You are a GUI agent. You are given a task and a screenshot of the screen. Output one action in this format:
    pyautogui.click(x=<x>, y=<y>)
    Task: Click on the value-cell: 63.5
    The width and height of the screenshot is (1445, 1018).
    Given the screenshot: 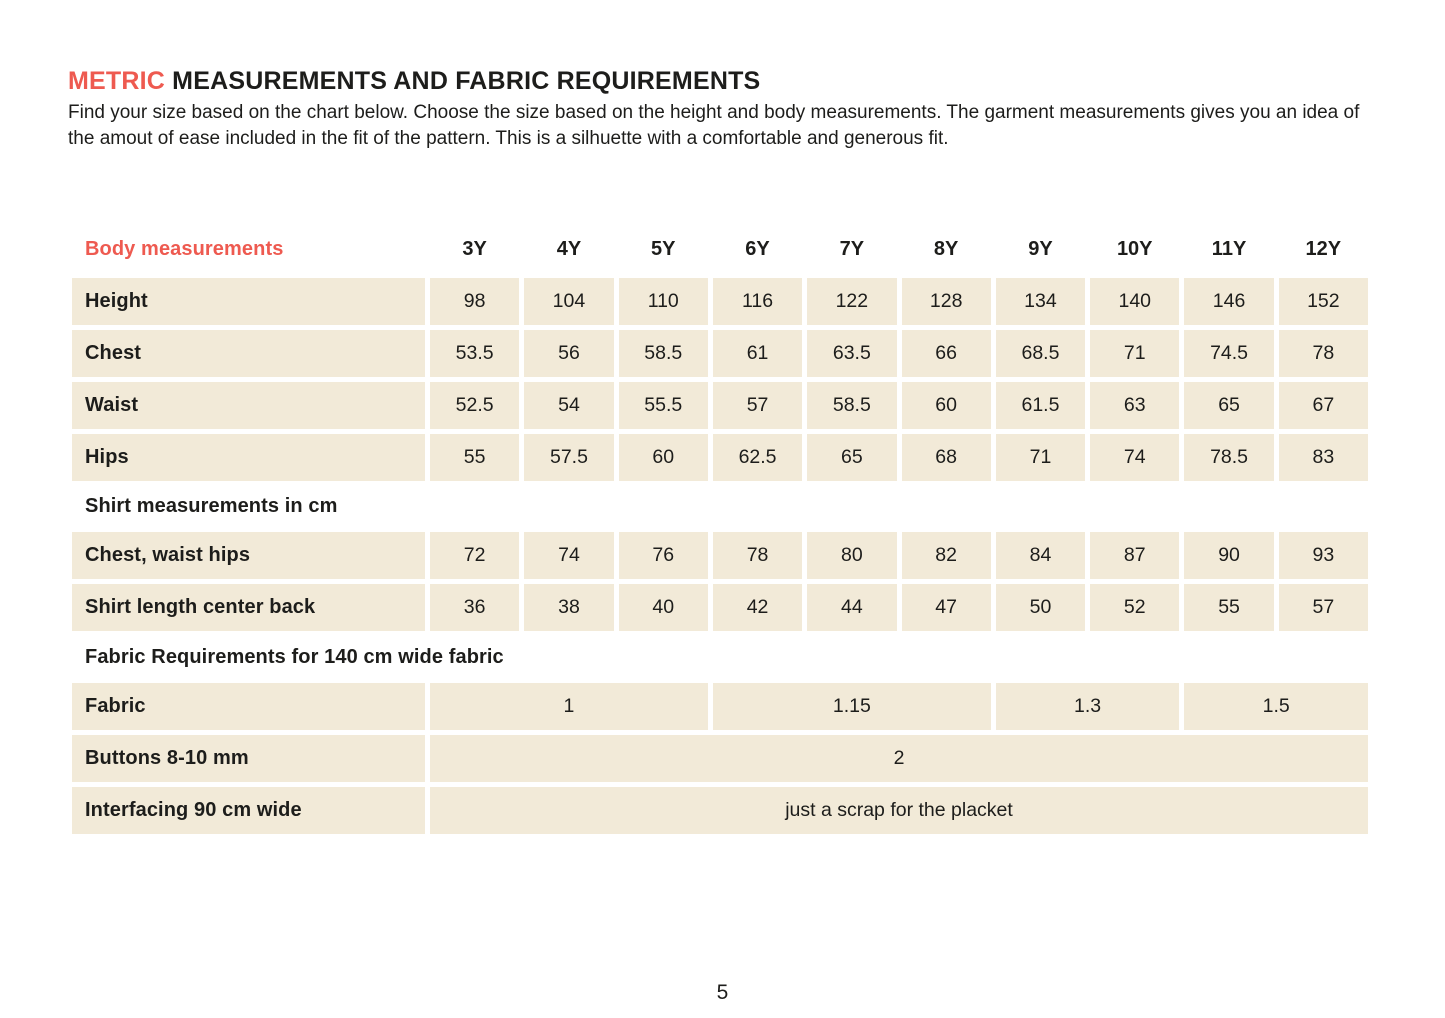 What is the action you would take?
    pyautogui.click(x=852, y=353)
    